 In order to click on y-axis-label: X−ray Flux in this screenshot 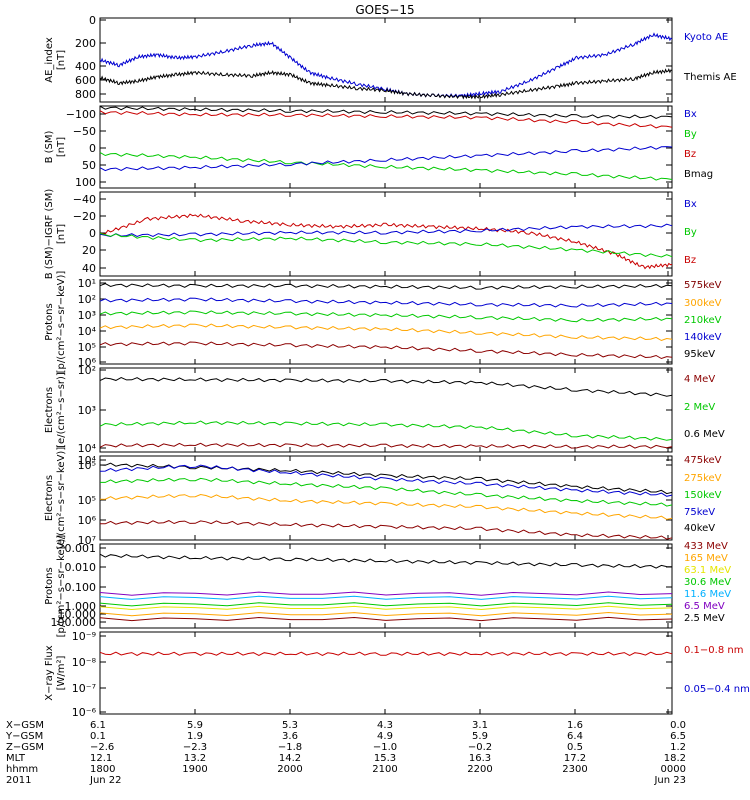, I will do `click(49, 672)`.